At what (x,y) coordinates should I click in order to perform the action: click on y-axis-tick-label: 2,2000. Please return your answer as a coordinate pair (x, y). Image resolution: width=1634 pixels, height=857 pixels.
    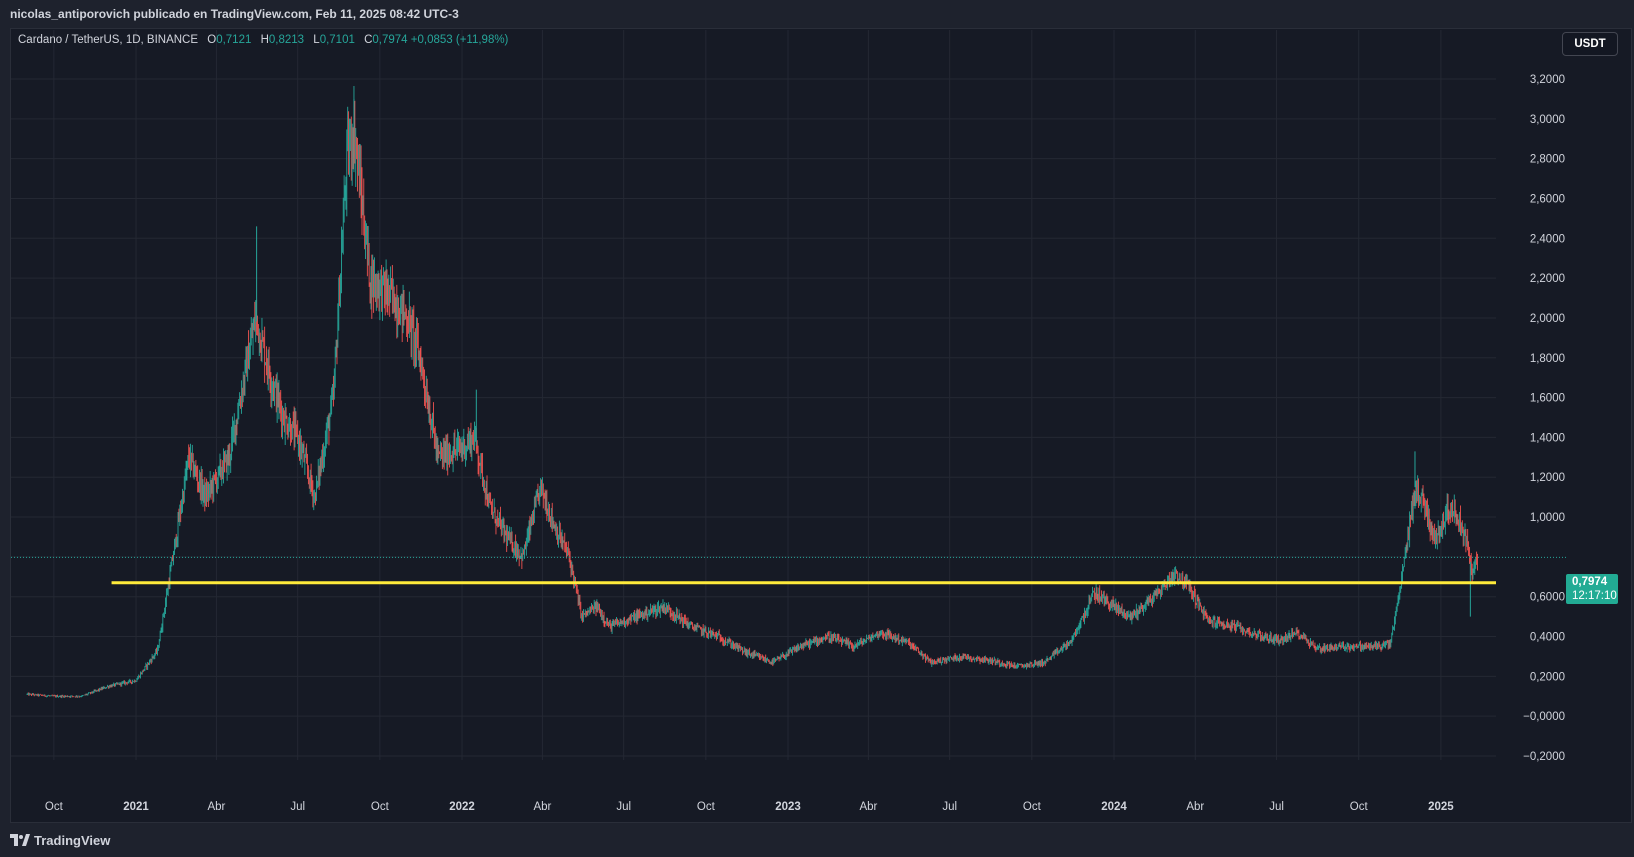
    Looking at the image, I should click on (1547, 279).